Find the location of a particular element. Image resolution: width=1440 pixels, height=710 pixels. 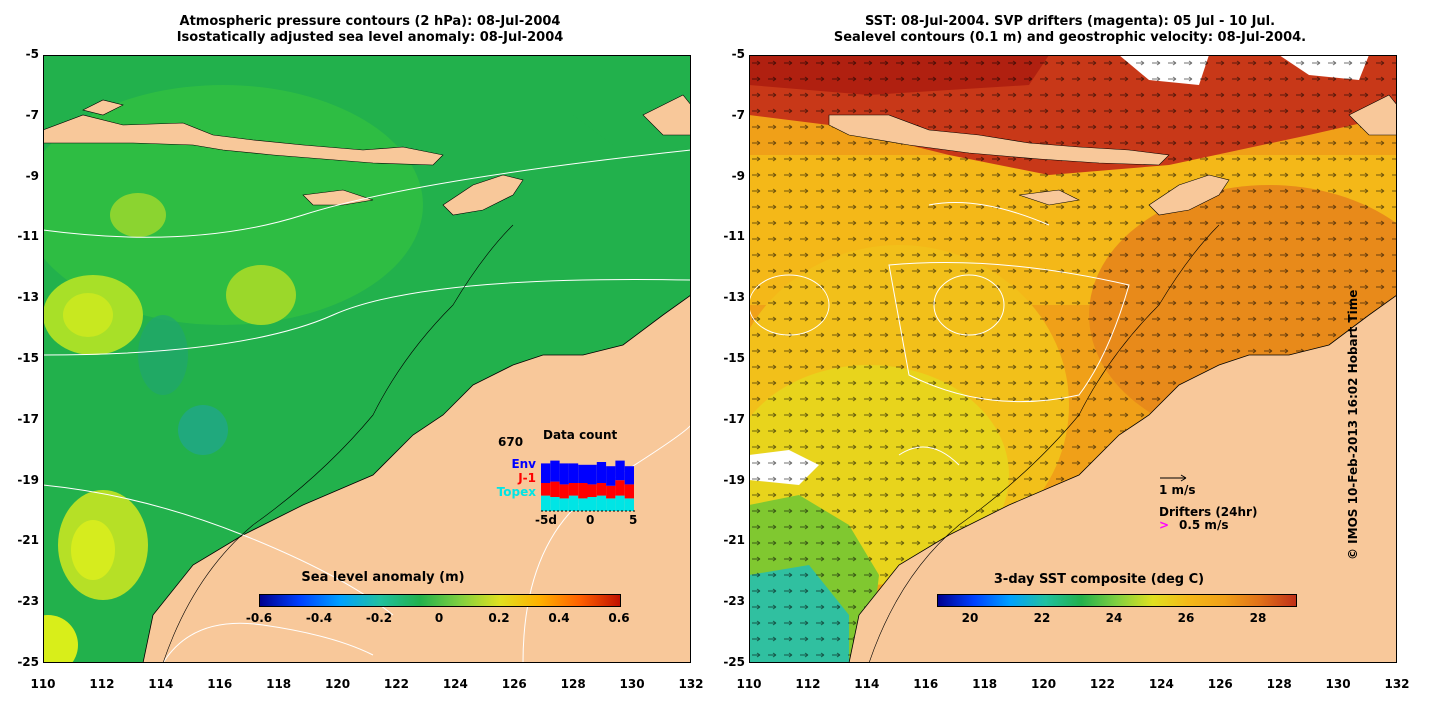

right-lon-label: 116 is located at coordinates (926, 684).